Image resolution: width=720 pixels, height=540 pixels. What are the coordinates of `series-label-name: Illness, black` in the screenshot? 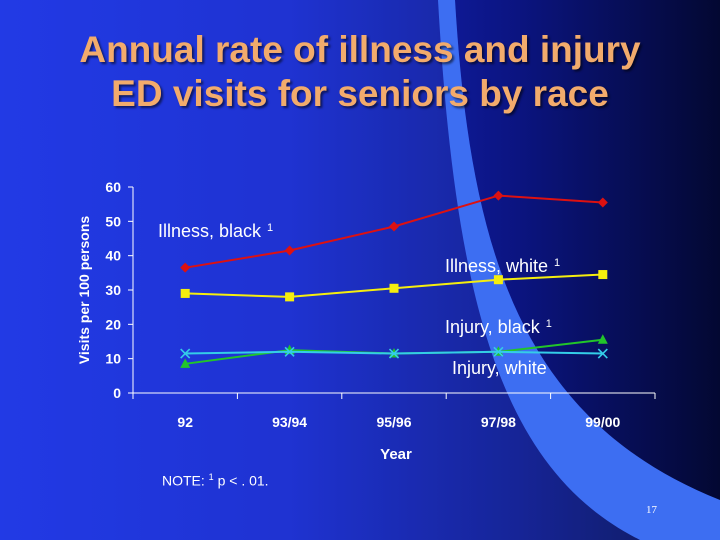 It's located at (210, 231).